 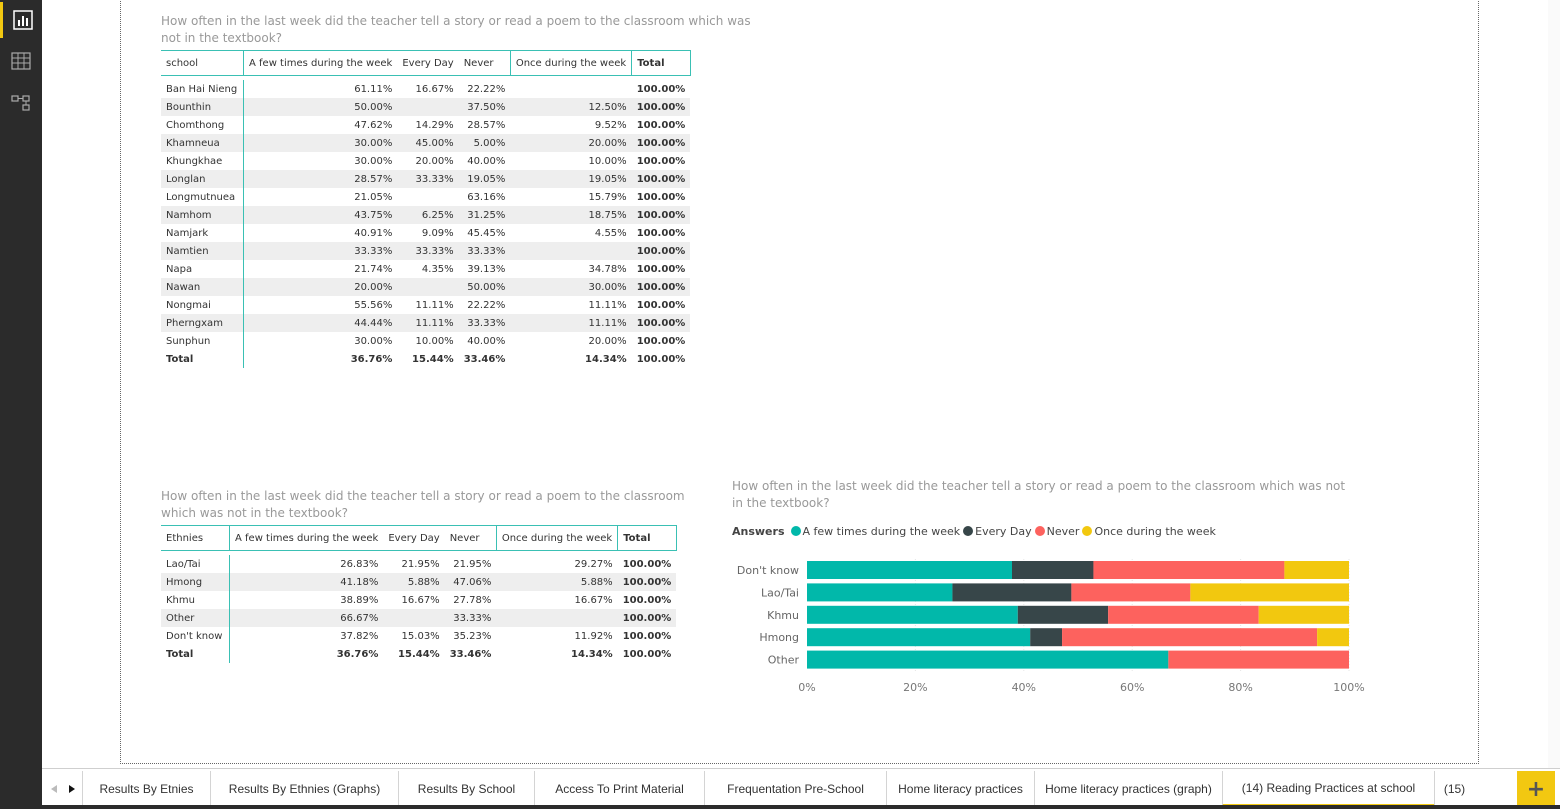 What do you see at coordinates (433, 359) in the screenshot?
I see `total-value-cell: 15.44%` at bounding box center [433, 359].